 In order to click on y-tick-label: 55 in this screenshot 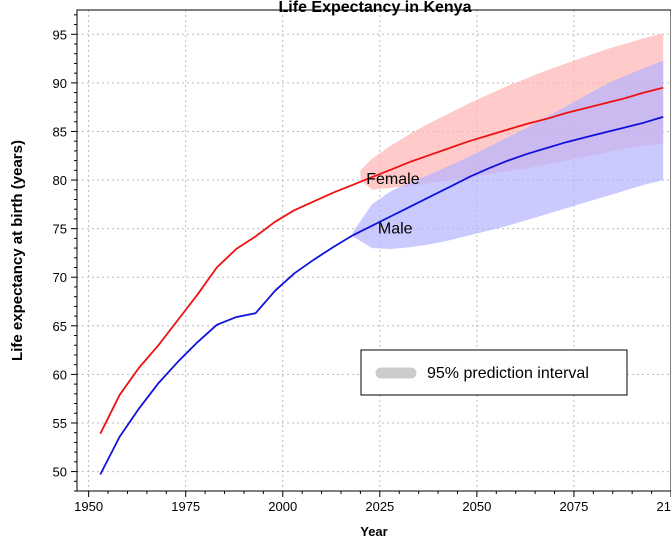, I will do `click(60, 423)`.